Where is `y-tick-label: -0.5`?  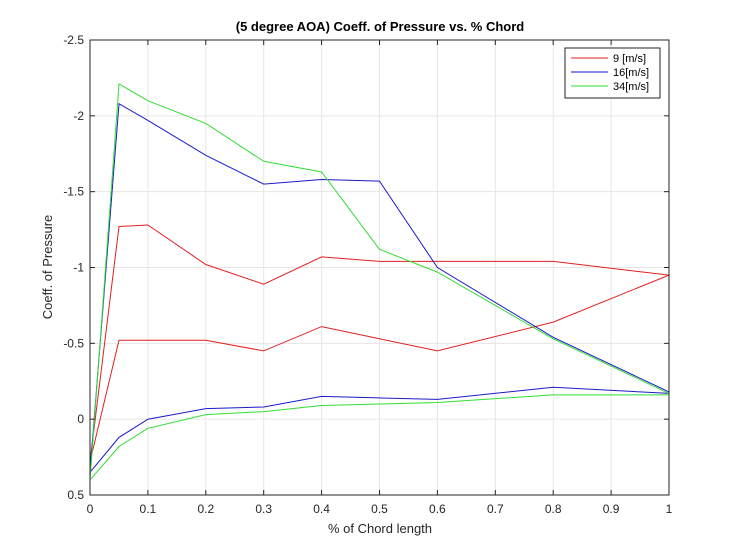 y-tick-label: -0.5 is located at coordinates (73, 343).